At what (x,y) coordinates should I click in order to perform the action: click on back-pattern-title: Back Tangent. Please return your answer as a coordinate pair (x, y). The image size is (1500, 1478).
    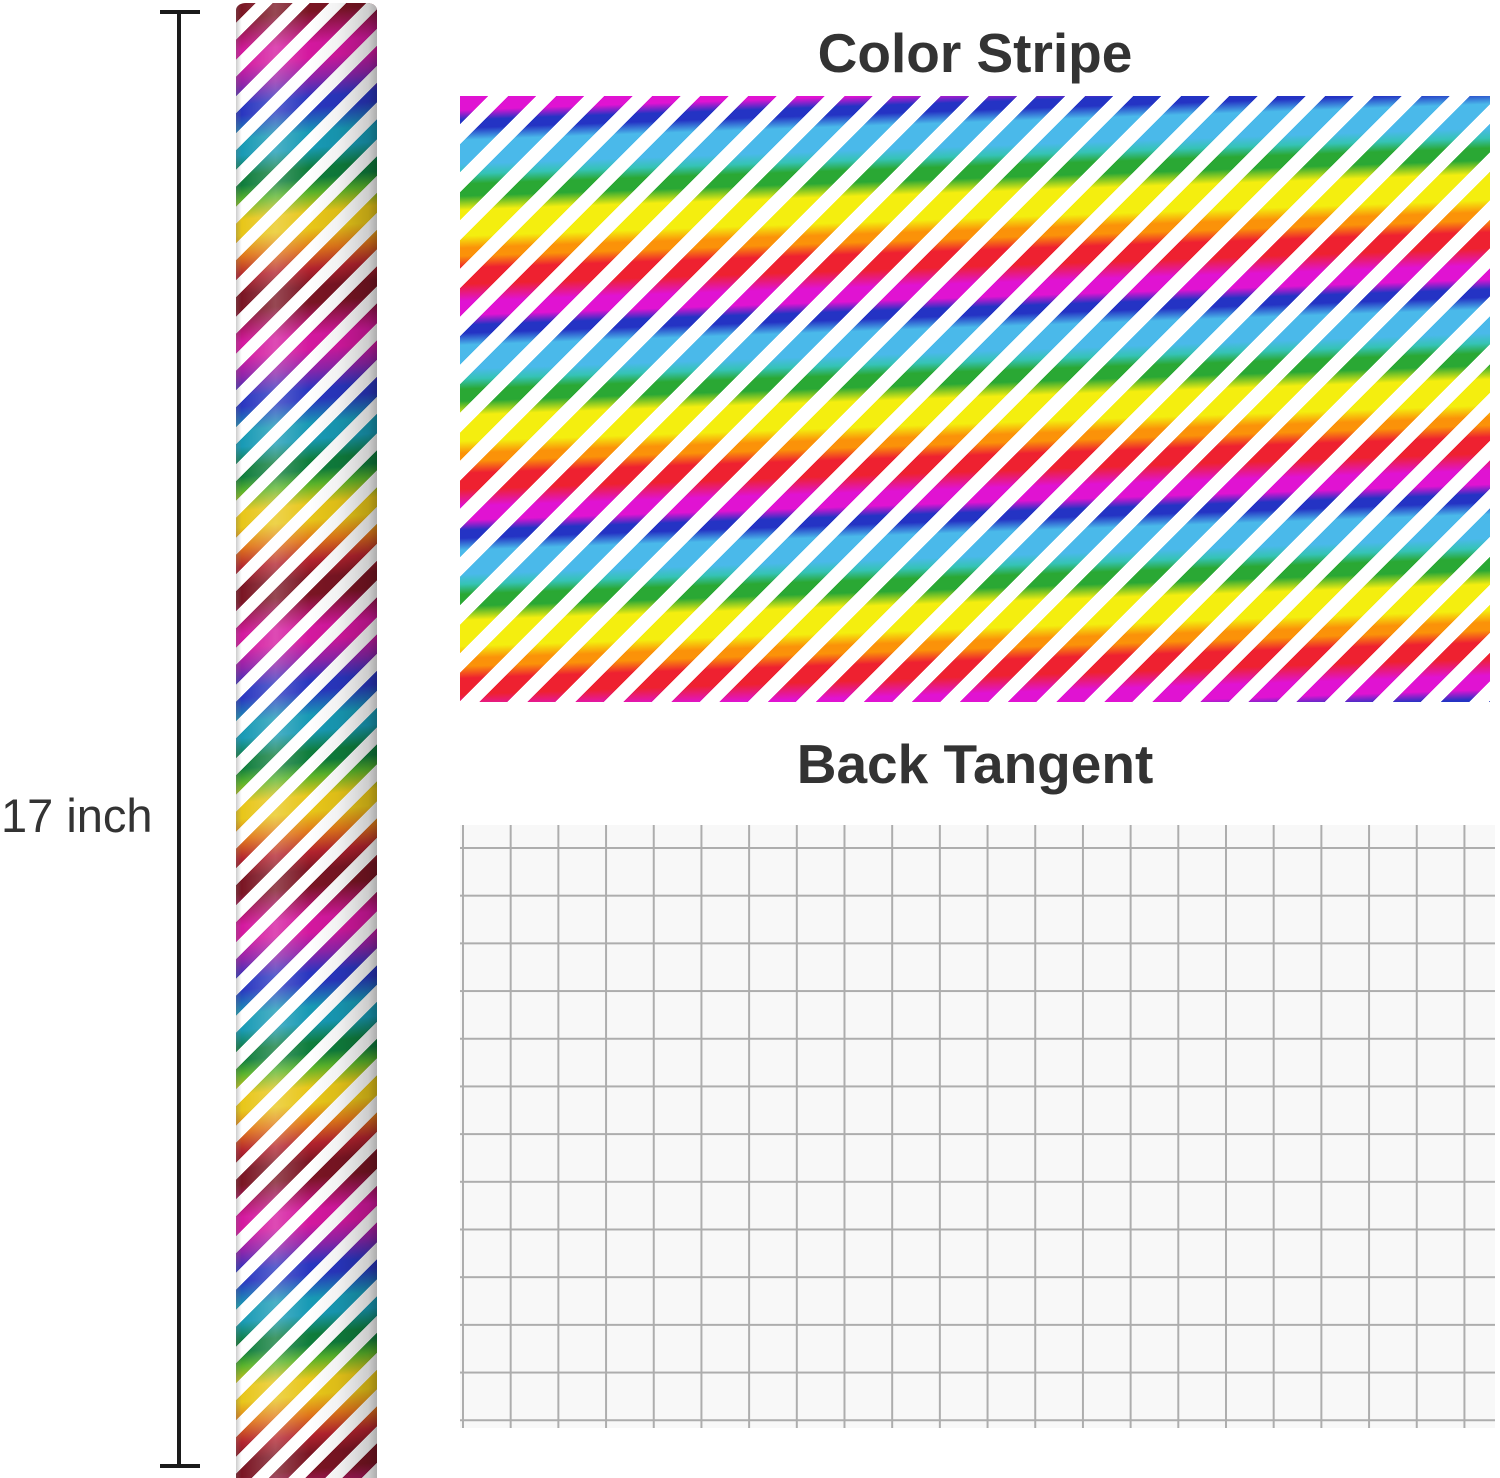
    Looking at the image, I should click on (975, 764).